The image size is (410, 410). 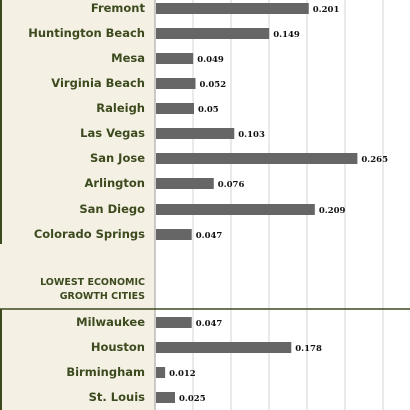 I want to click on section-heading: LOWEST ECONOMIC, so click(x=92, y=282).